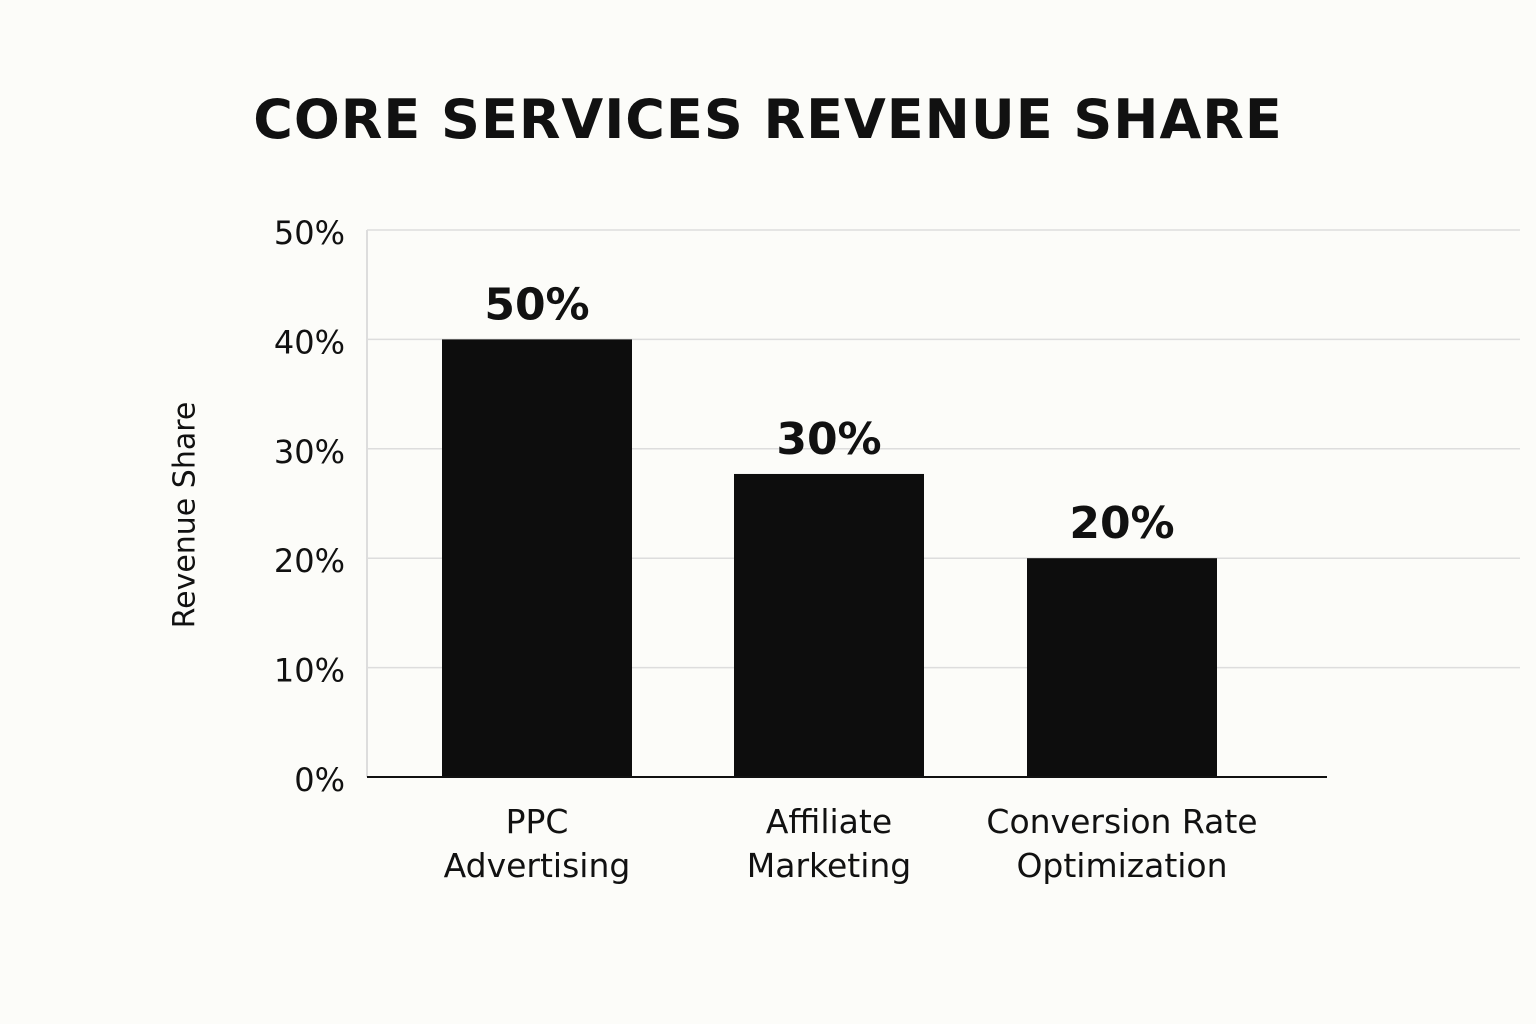  Describe the element at coordinates (537, 821) in the screenshot. I see `x-tick-label: PPC` at that location.